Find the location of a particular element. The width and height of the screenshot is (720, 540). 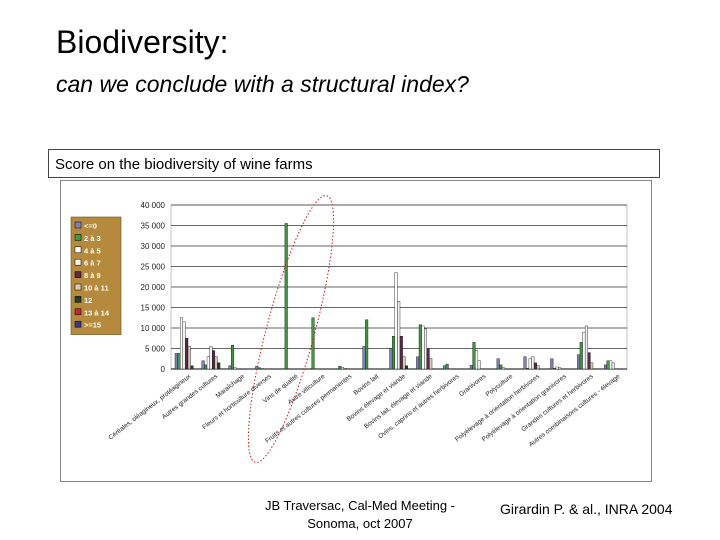

legend-label: <=0 is located at coordinates (90, 226).